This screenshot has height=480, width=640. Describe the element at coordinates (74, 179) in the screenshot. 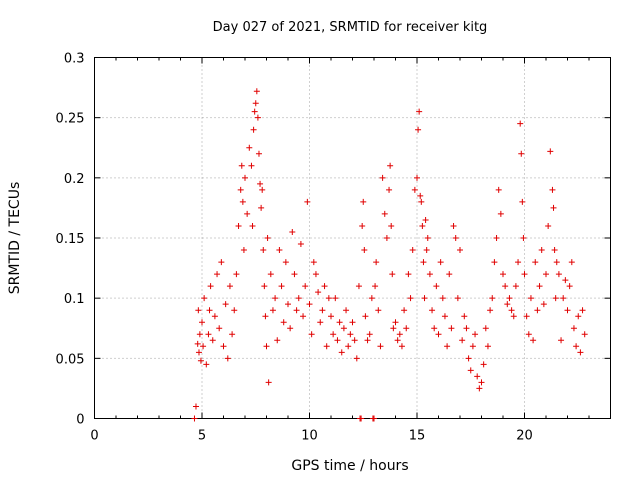

I see `y-tick-label: 0.2` at that location.